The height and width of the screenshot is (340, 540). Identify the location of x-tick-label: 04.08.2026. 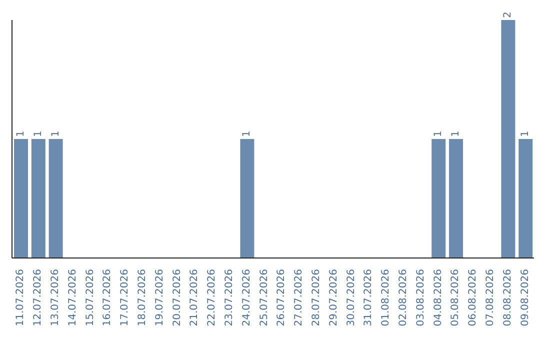
(438, 297).